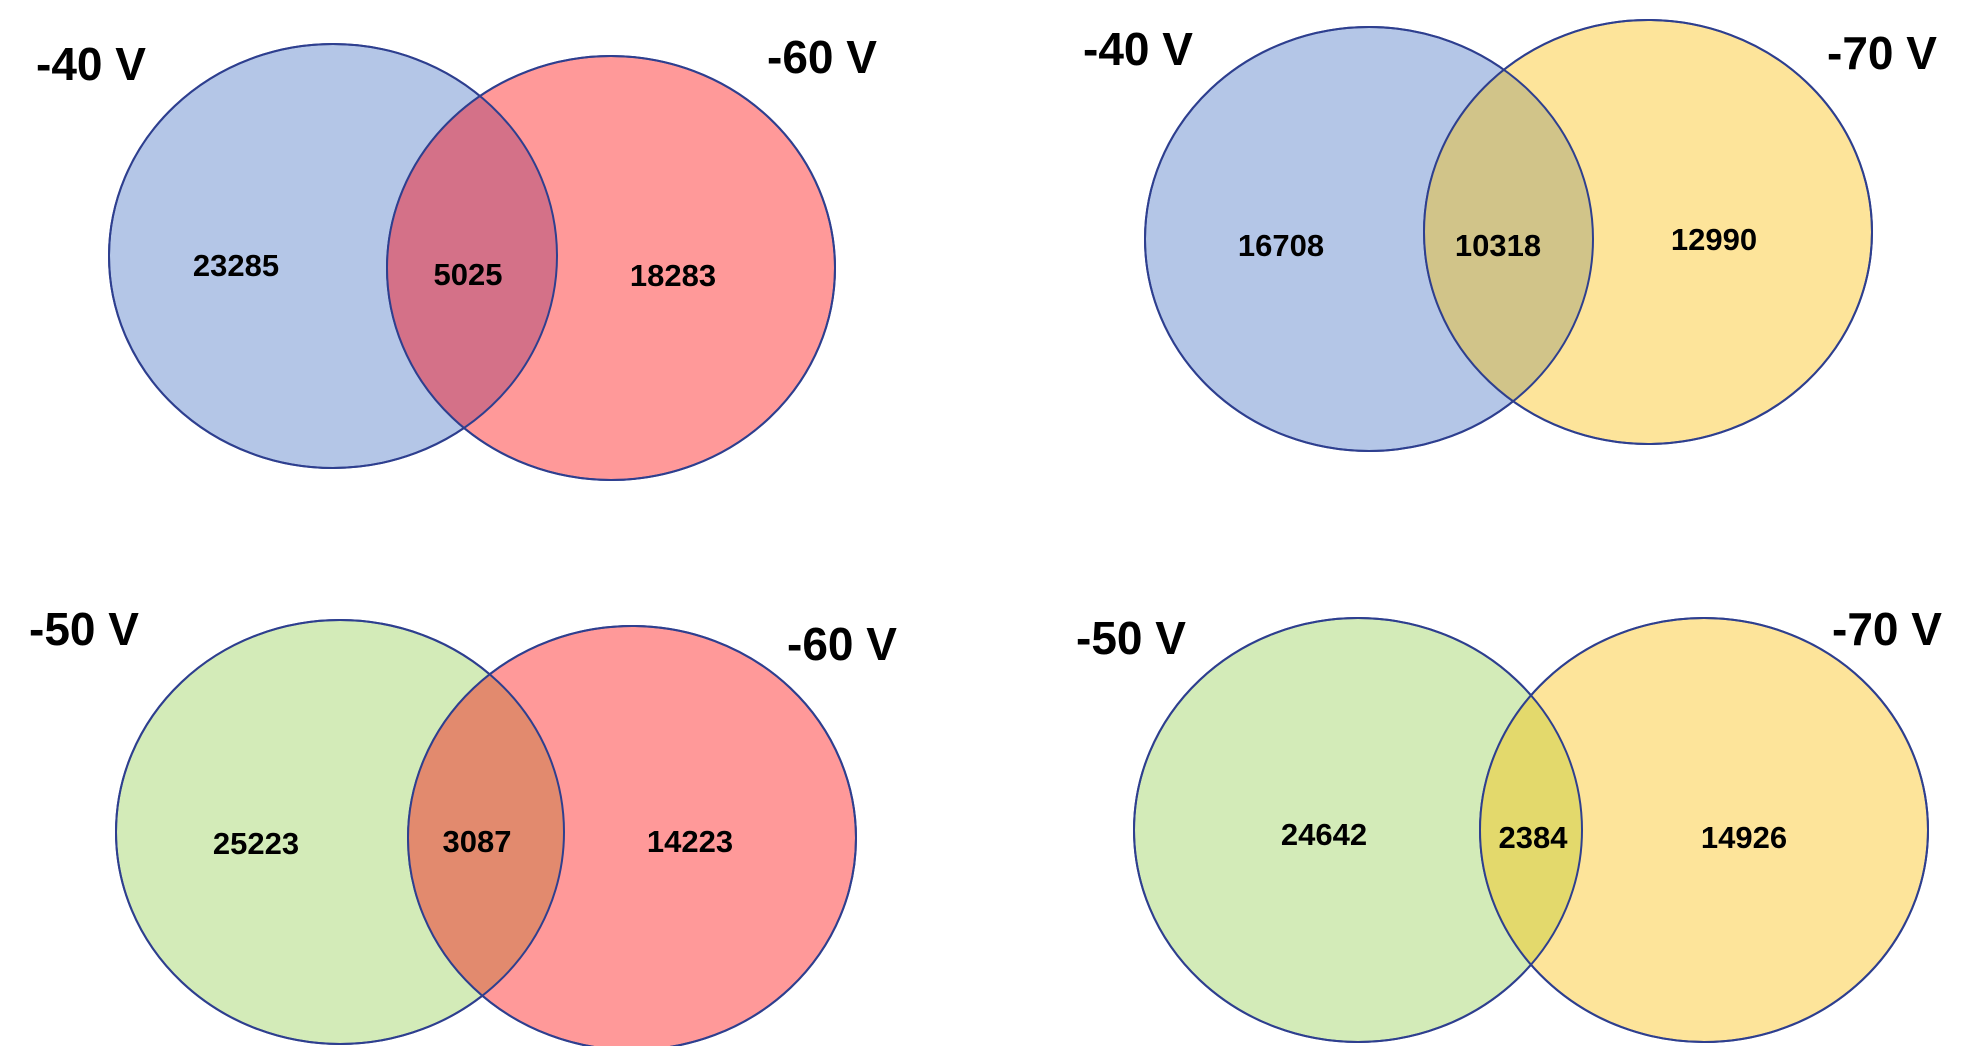 This screenshot has width=1964, height=1046. I want to click on left-only-count: 25223, so click(256, 843).